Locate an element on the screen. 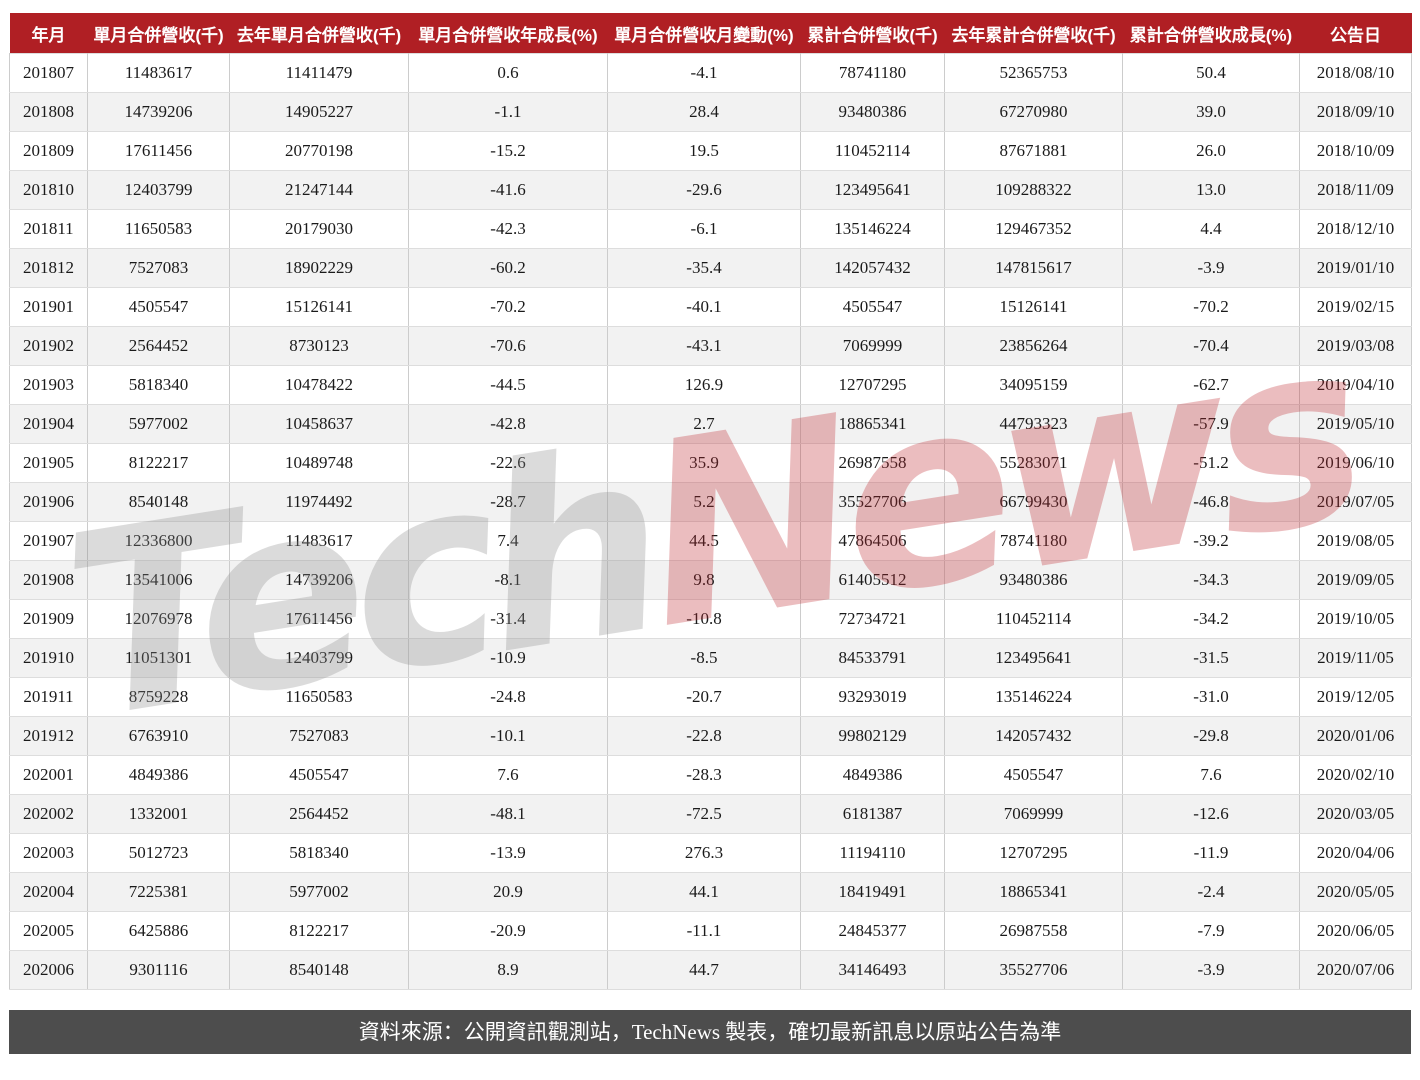  table-cell: 10489748 is located at coordinates (319, 463).